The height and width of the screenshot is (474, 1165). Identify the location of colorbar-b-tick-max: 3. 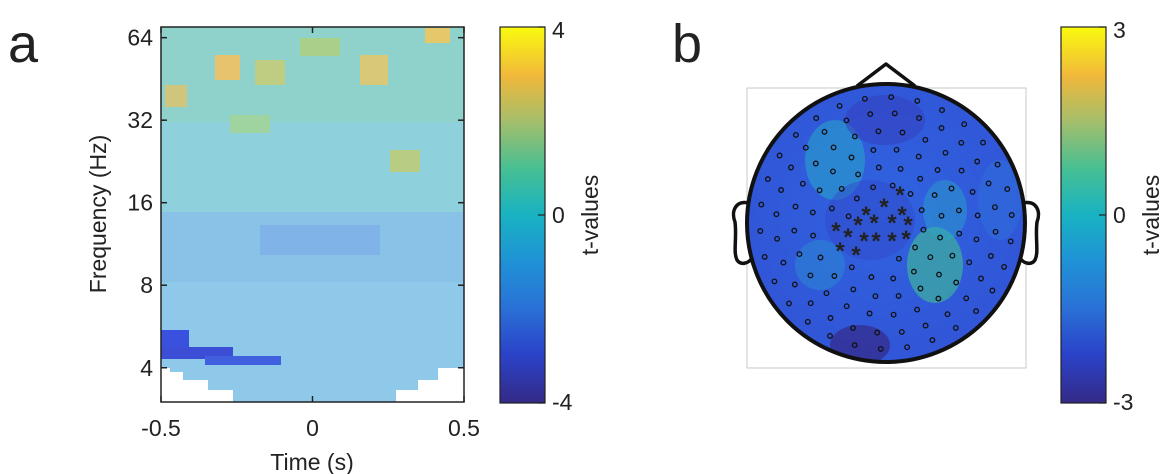
(1119, 30).